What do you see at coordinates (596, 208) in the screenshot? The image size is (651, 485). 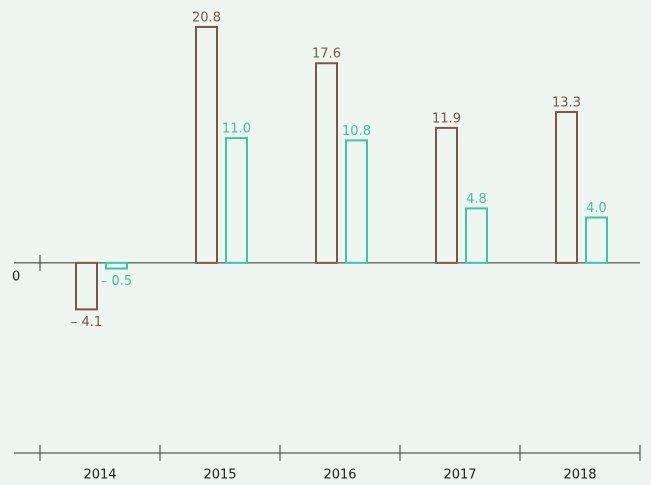 I see `value-label: 4.0` at bounding box center [596, 208].